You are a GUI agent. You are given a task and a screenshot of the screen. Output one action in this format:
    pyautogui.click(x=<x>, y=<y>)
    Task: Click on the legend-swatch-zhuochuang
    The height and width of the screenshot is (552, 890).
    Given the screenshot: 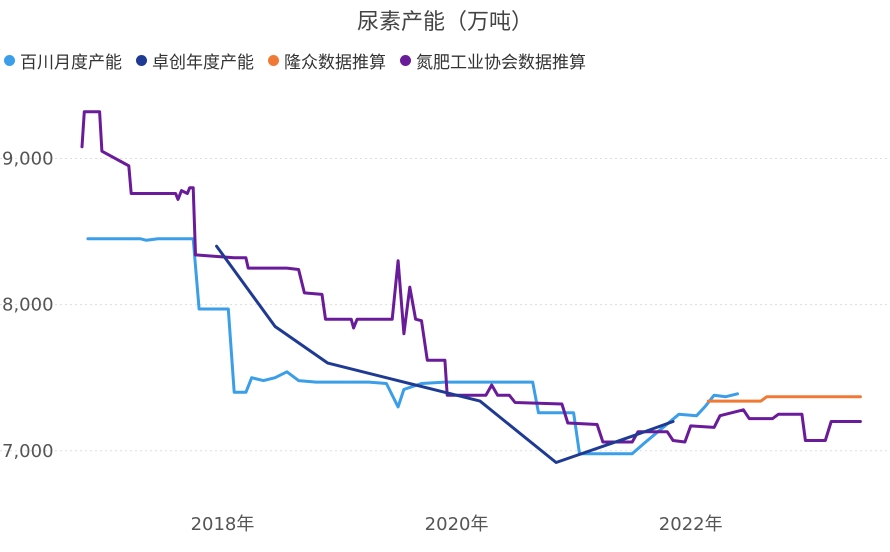 What is the action you would take?
    pyautogui.click(x=141, y=60)
    